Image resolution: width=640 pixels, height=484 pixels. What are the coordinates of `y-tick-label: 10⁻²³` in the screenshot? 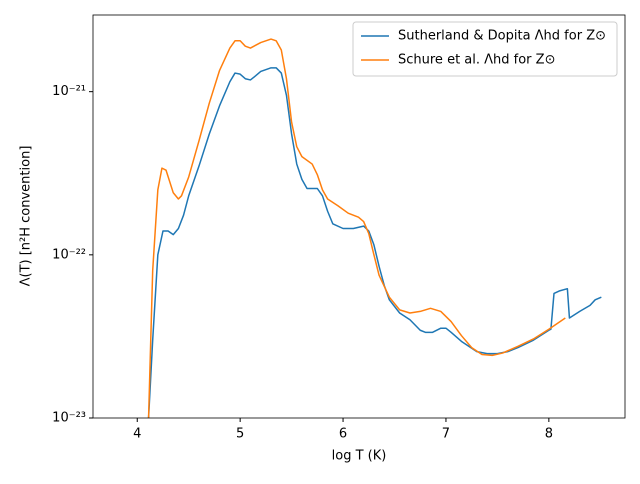 It's located at (69, 418).